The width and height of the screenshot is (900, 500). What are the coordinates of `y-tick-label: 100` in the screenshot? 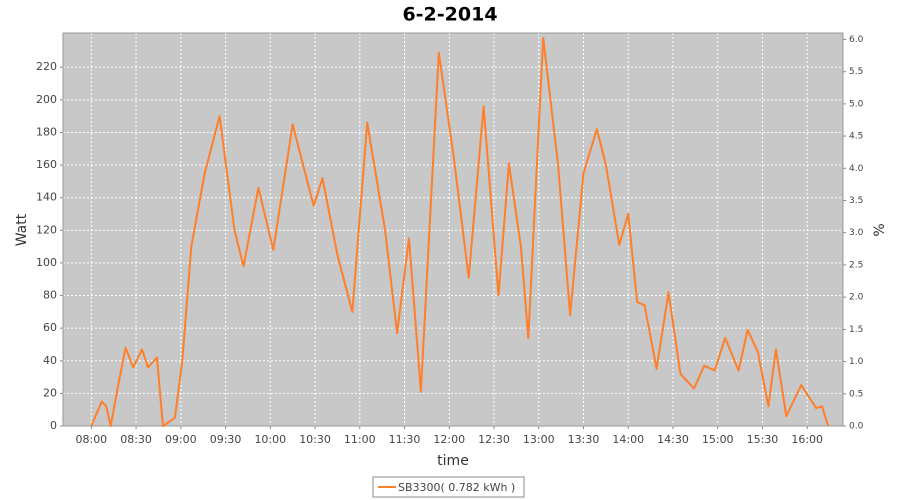 It's located at (46, 262).